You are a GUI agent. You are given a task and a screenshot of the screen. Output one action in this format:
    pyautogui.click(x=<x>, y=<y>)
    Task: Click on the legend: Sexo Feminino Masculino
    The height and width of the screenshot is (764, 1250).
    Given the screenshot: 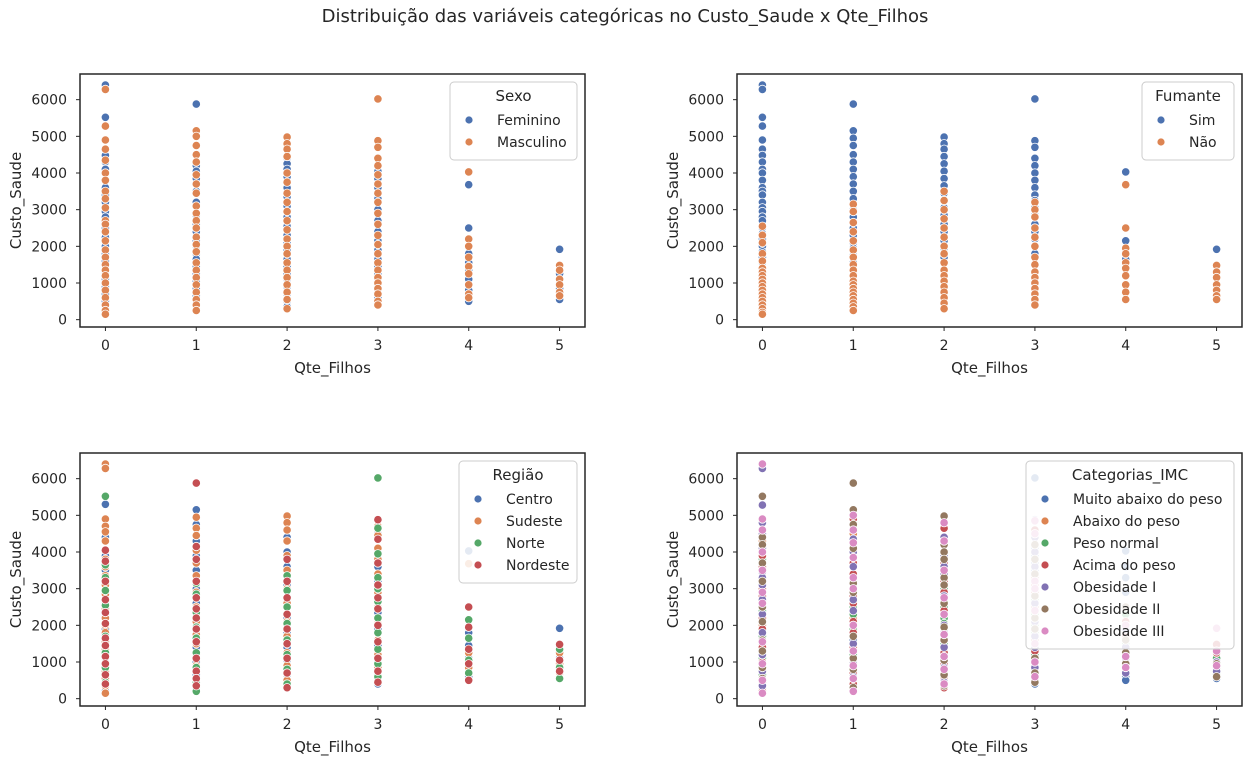 What is the action you would take?
    pyautogui.click(x=513, y=121)
    